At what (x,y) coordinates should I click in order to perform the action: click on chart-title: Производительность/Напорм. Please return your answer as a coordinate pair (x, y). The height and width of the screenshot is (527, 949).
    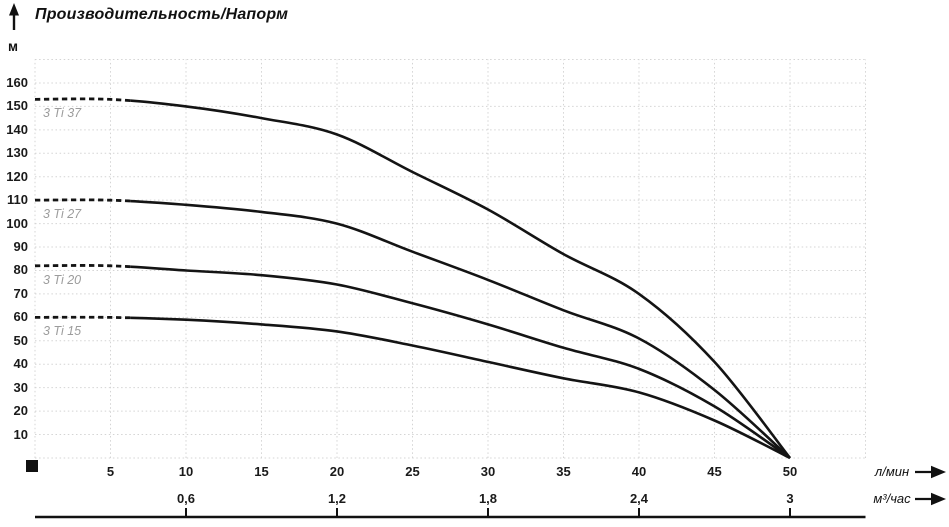
    Looking at the image, I should click on (162, 14).